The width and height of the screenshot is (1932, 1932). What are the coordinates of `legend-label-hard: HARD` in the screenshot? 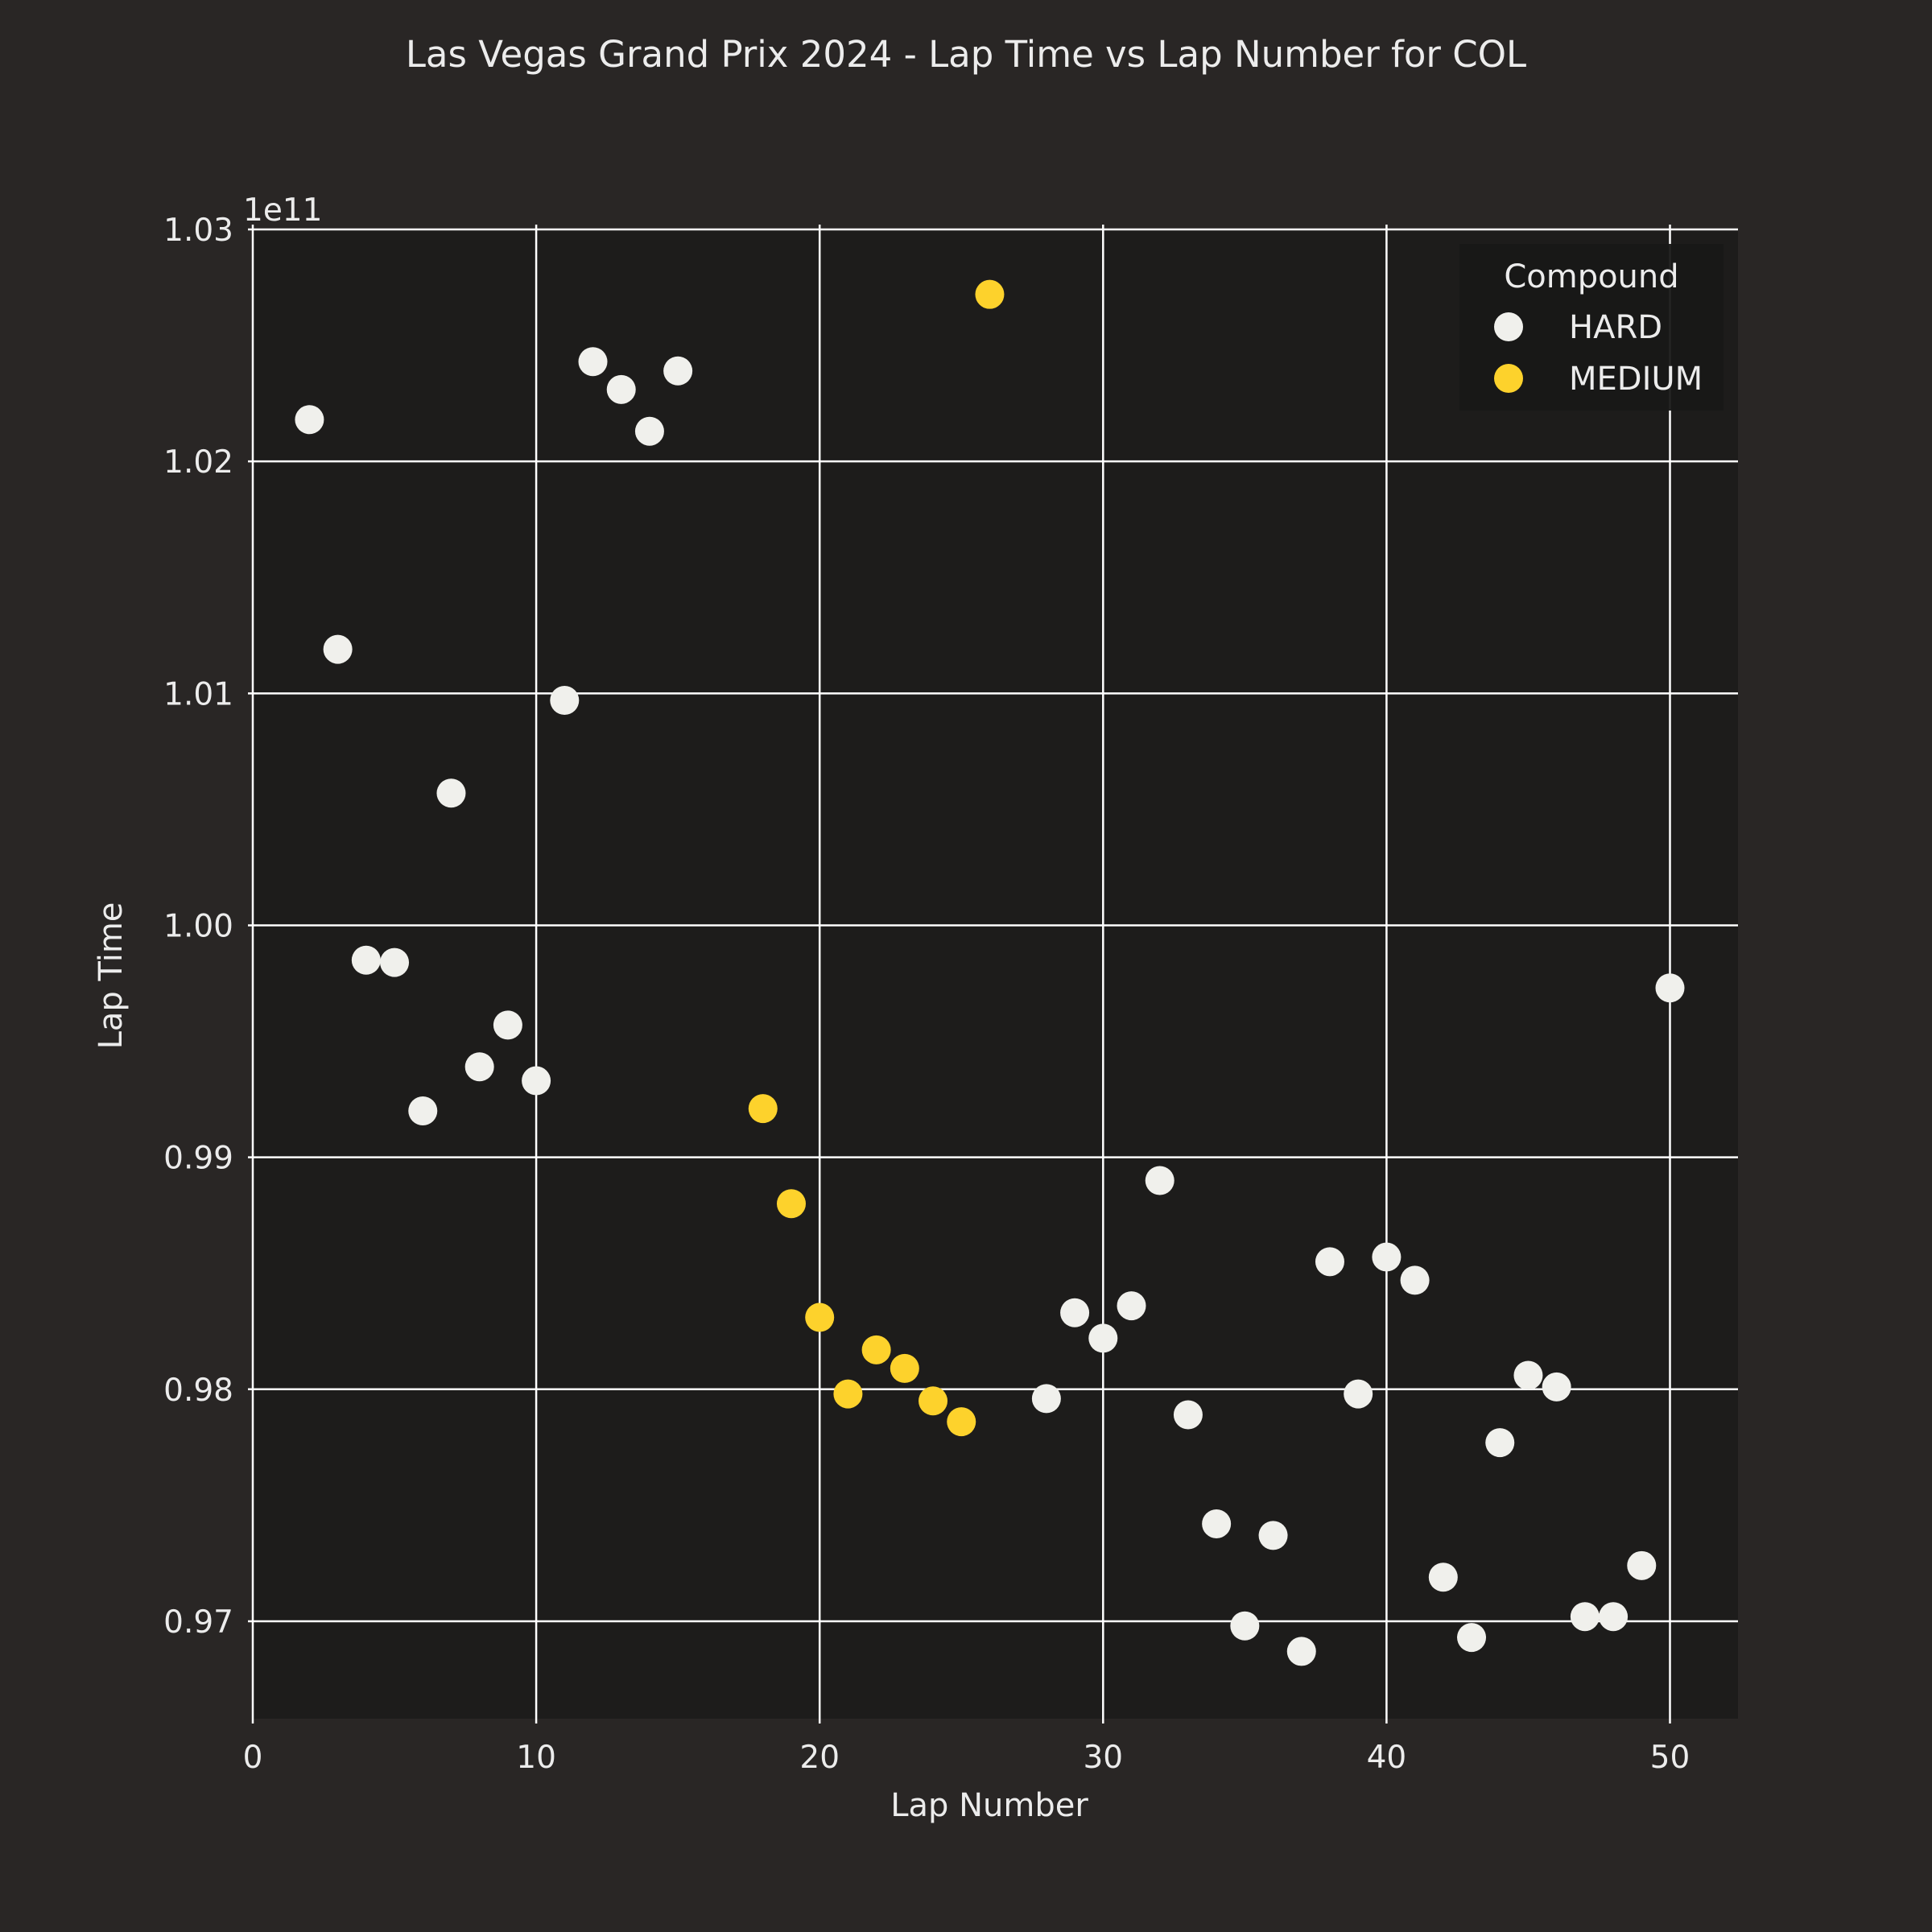 It's located at (1615, 327).